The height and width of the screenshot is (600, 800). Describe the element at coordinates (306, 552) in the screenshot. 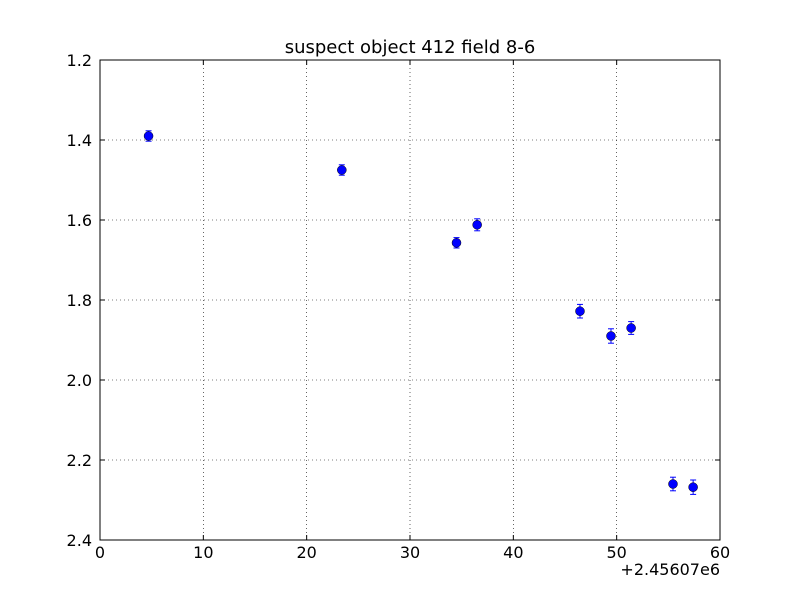

I see `x-tick-label: 20` at that location.